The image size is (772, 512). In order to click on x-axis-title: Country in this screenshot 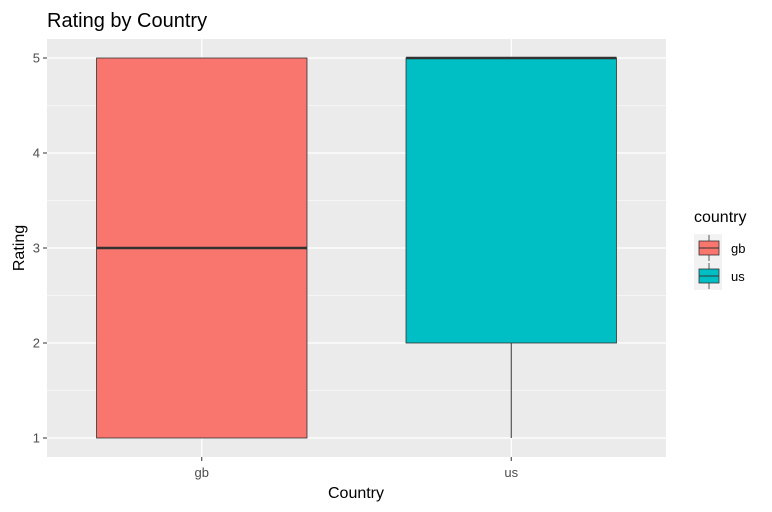, I will do `click(356, 493)`.